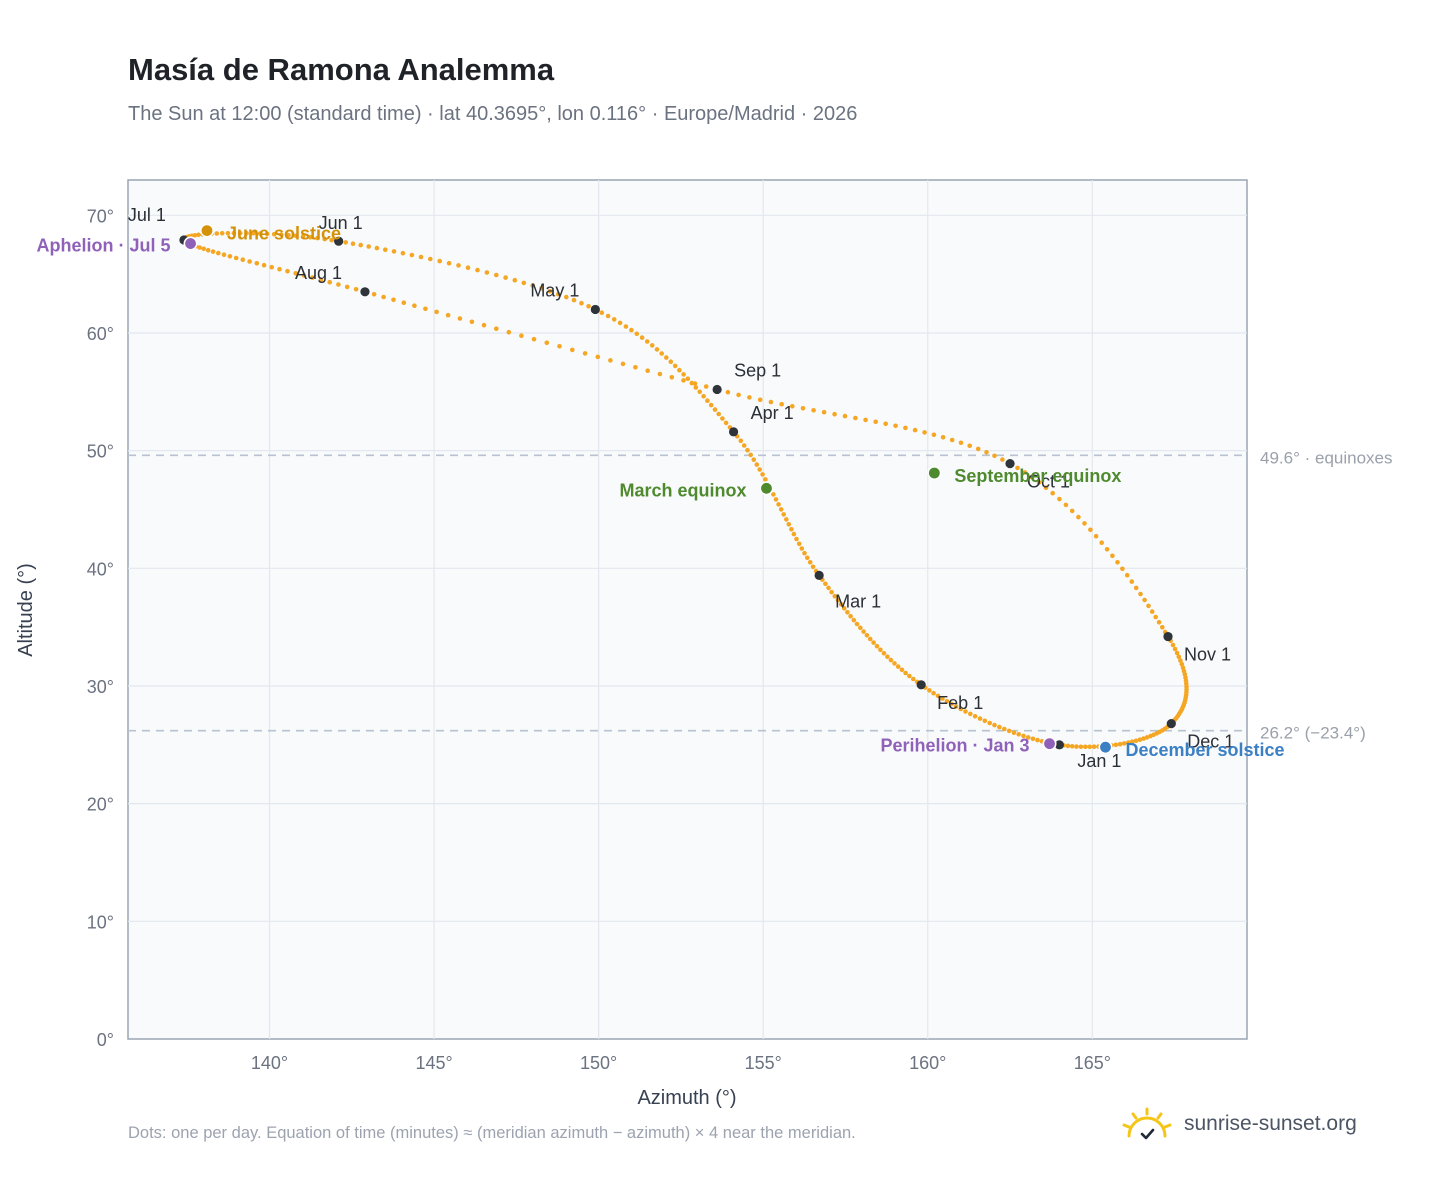 Image resolution: width=1448 pixels, height=1188 pixels. I want to click on brand: sunrise-sunset.org, so click(1238, 1124).